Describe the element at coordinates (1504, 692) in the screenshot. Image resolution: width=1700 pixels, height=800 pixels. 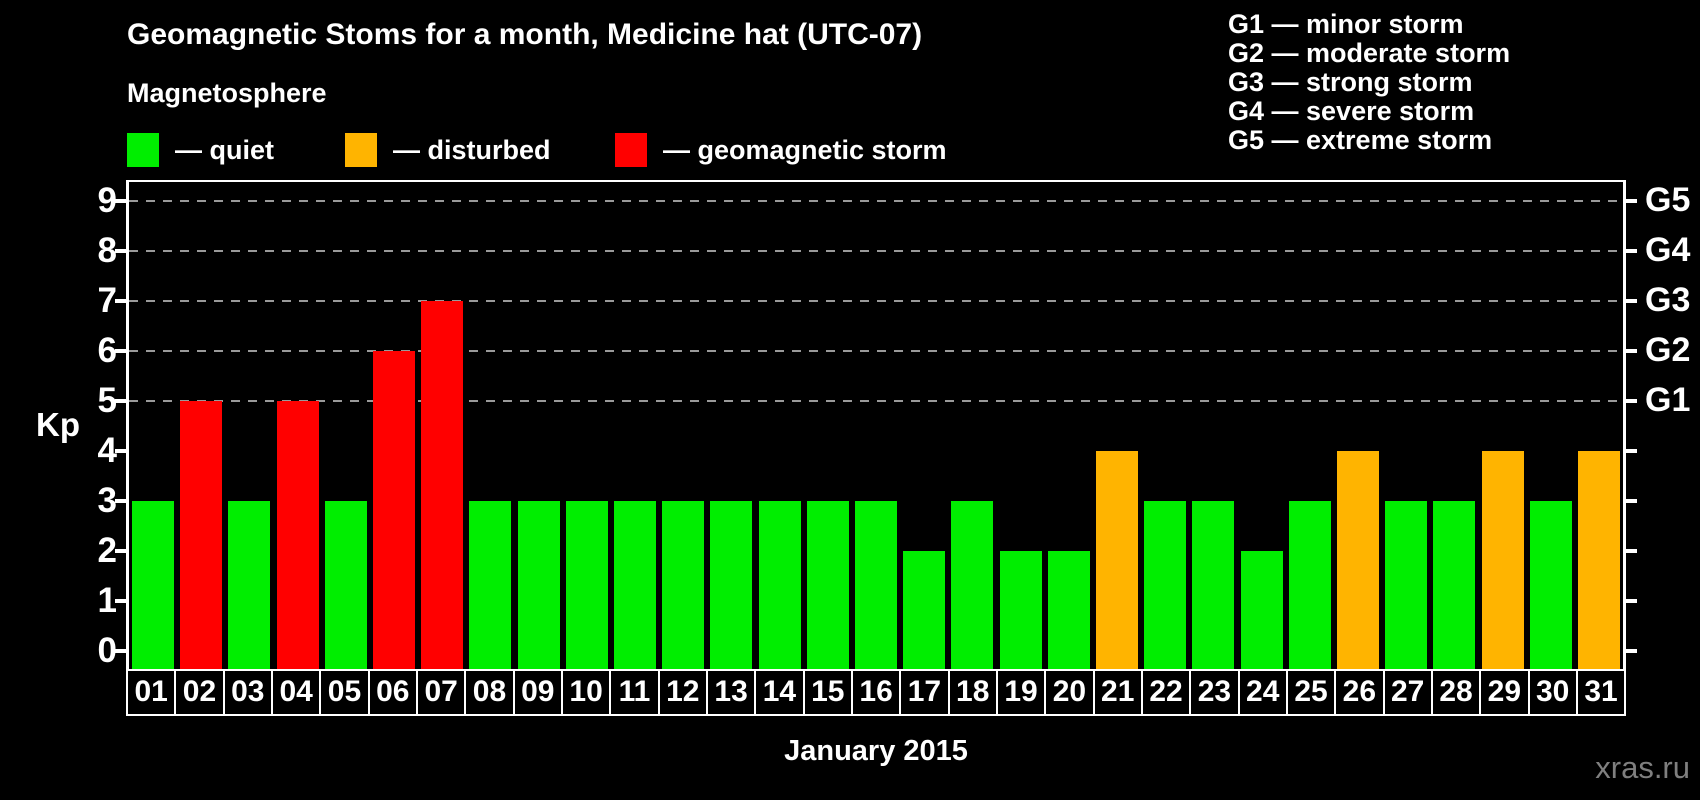
I see `day-box-29: 29` at that location.